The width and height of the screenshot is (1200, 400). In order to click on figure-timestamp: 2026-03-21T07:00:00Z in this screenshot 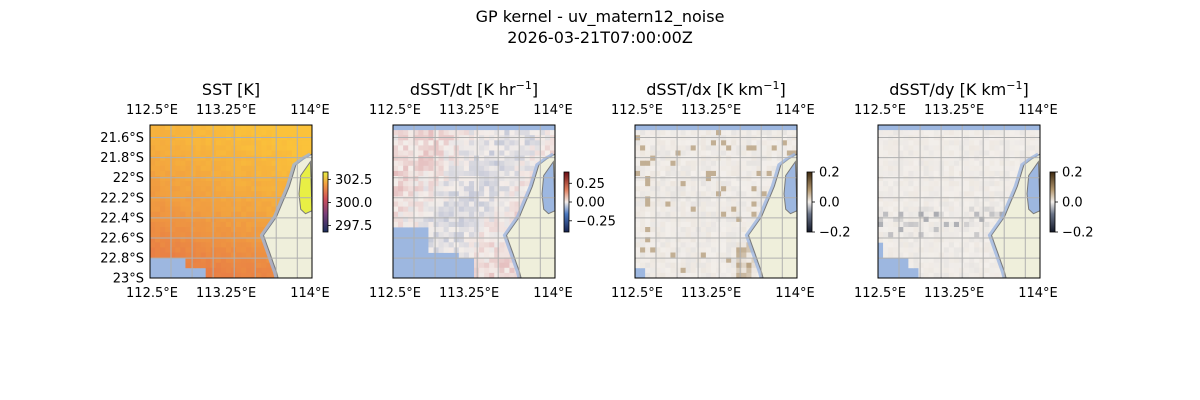, I will do `click(600, 37)`.